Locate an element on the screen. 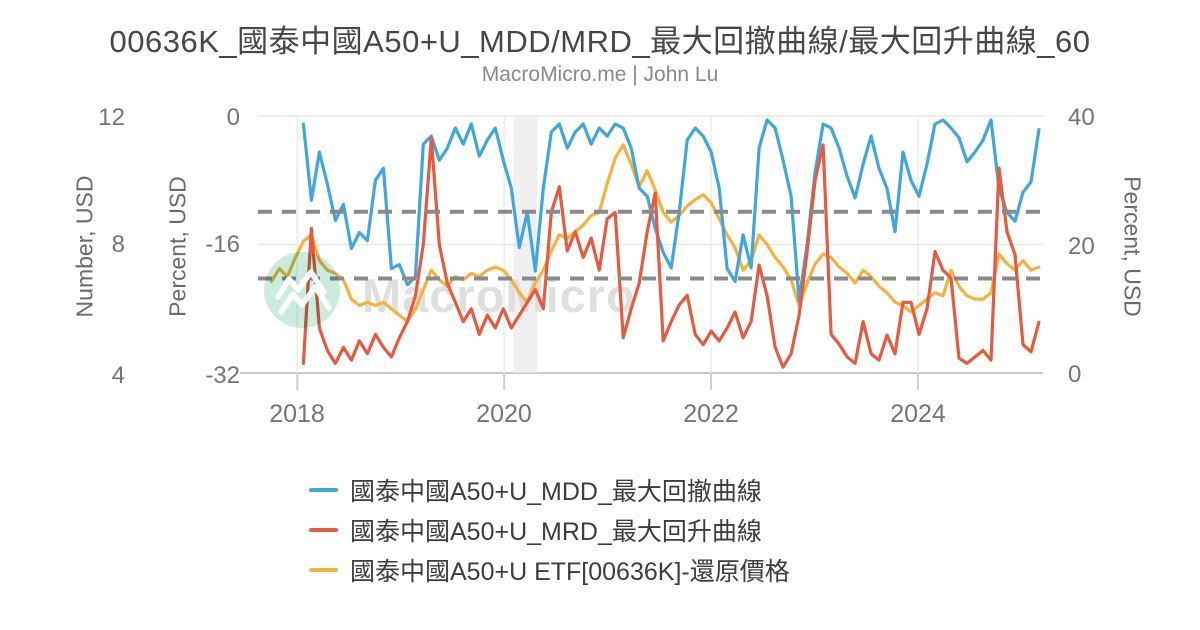  x-tick-2020: 2020 is located at coordinates (504, 414).